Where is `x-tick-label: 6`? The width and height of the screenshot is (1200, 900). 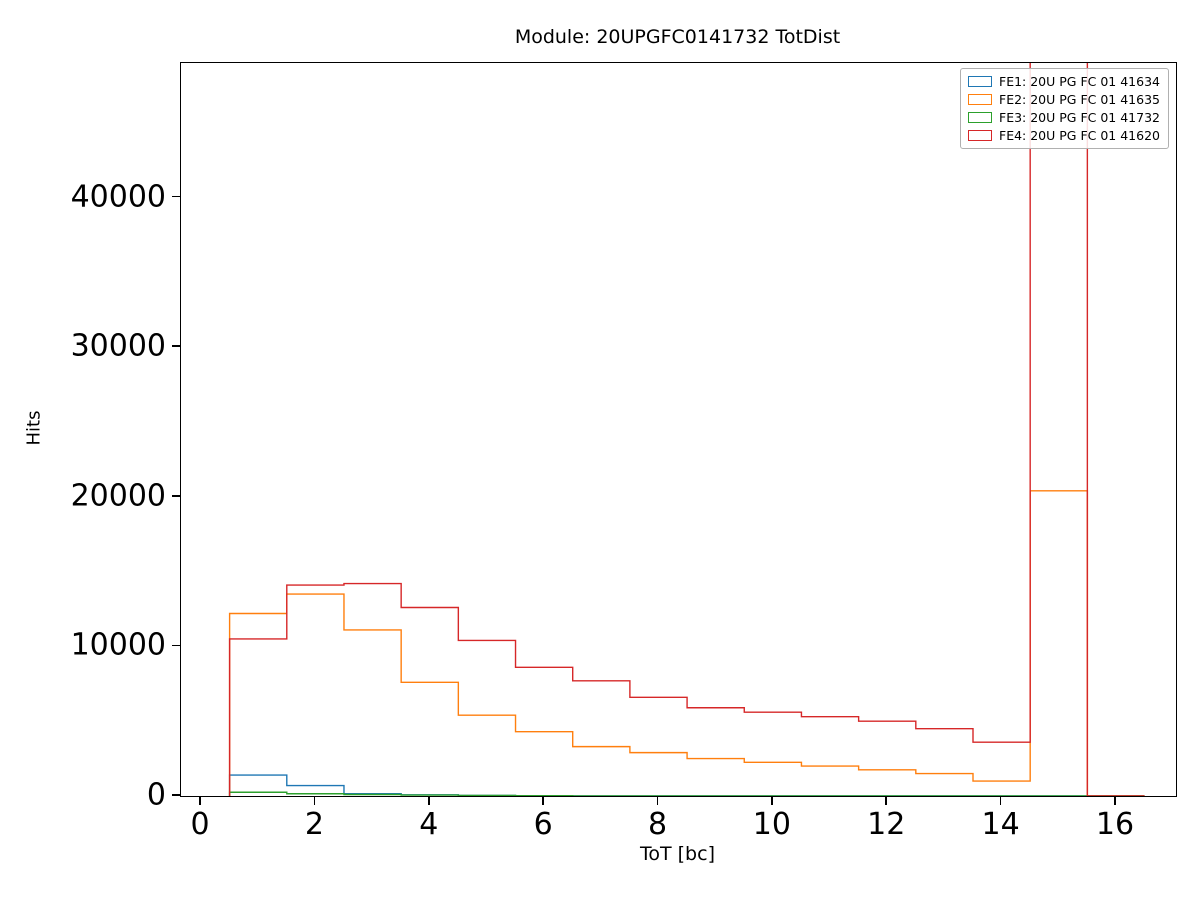
x-tick-label: 6 is located at coordinates (543, 824).